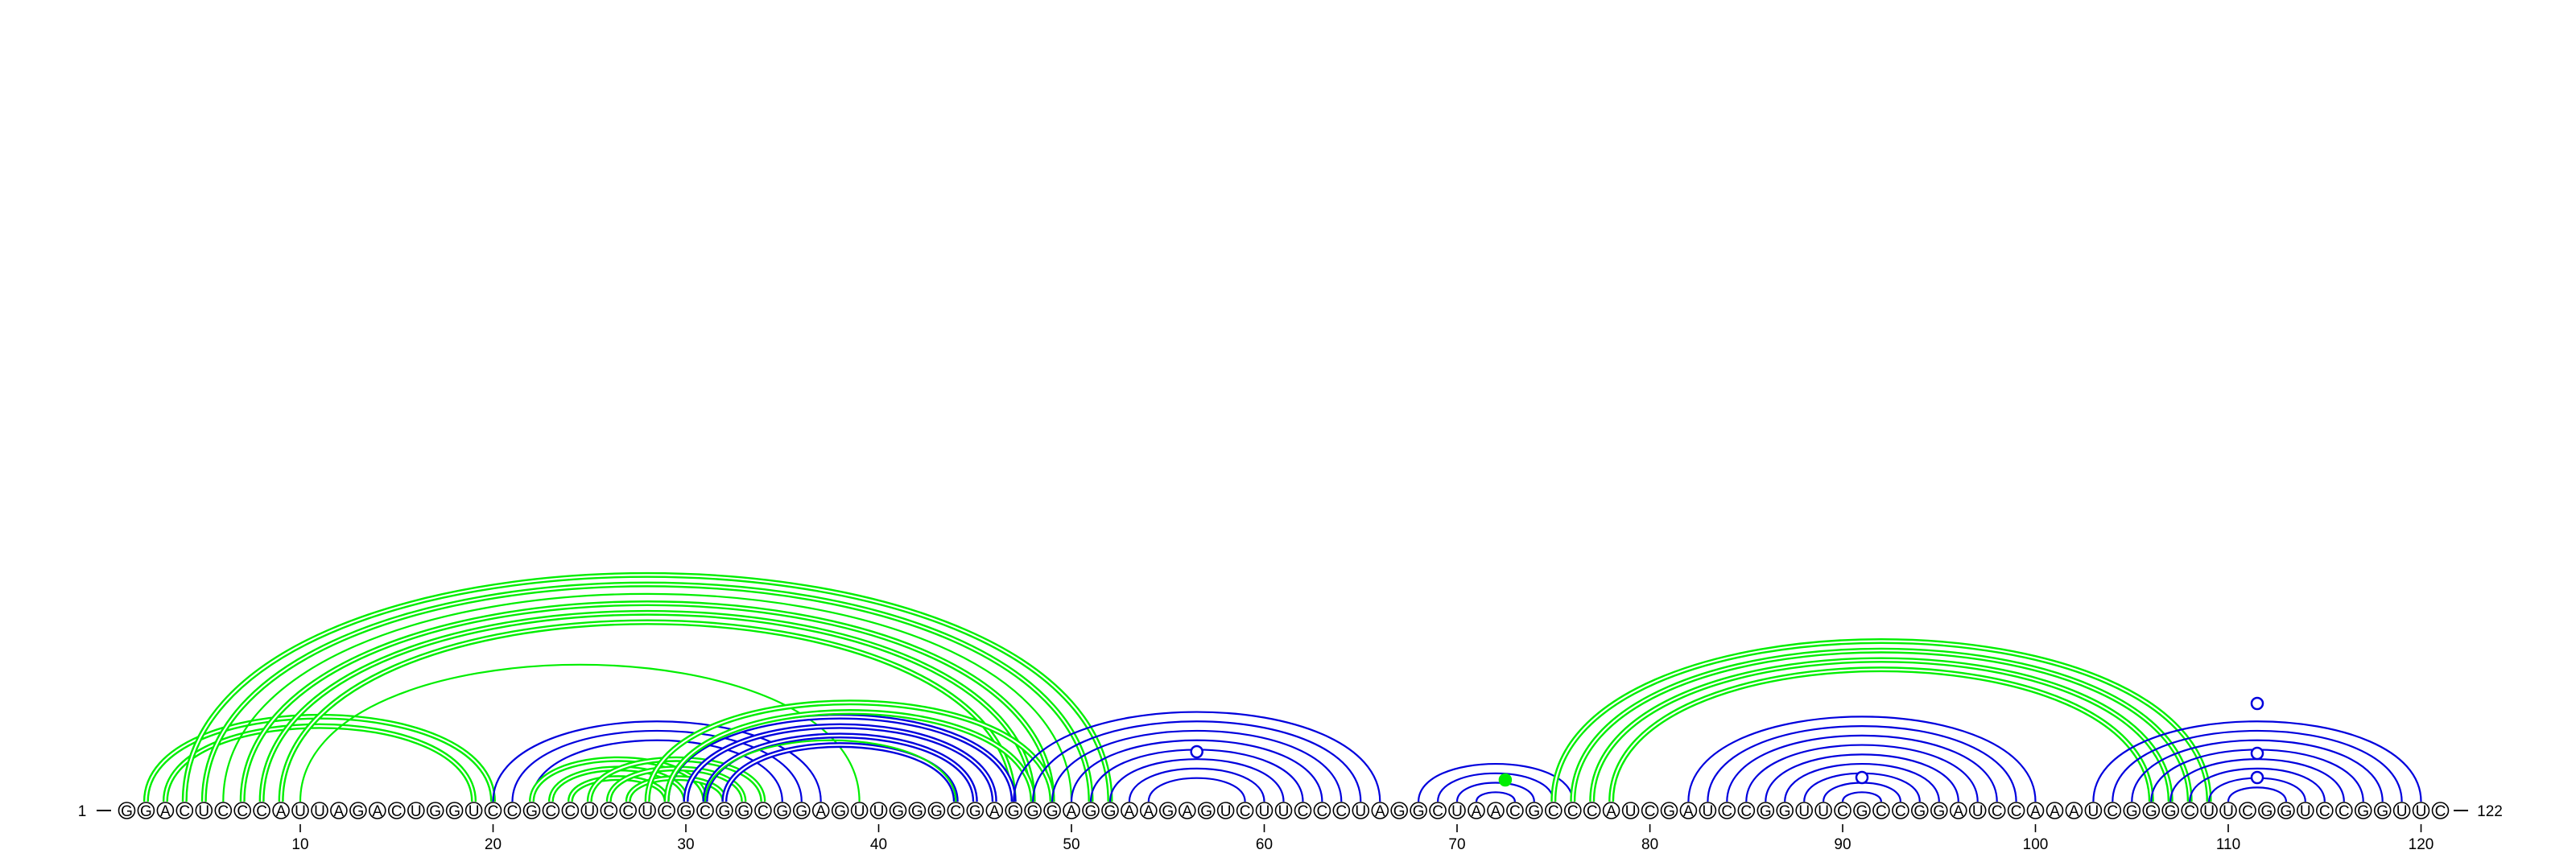 This screenshot has width=2576, height=858. What do you see at coordinates (2257, 753) in the screenshot?
I see `loop-marker` at bounding box center [2257, 753].